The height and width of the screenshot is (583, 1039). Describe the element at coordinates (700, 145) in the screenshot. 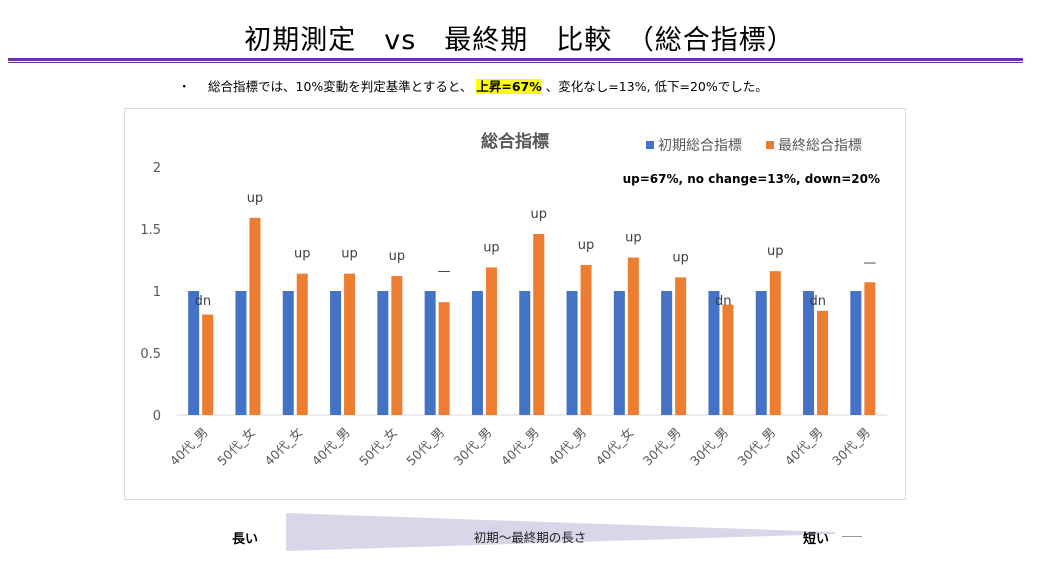

I see `legend-label-initial: 初期総合指標` at that location.